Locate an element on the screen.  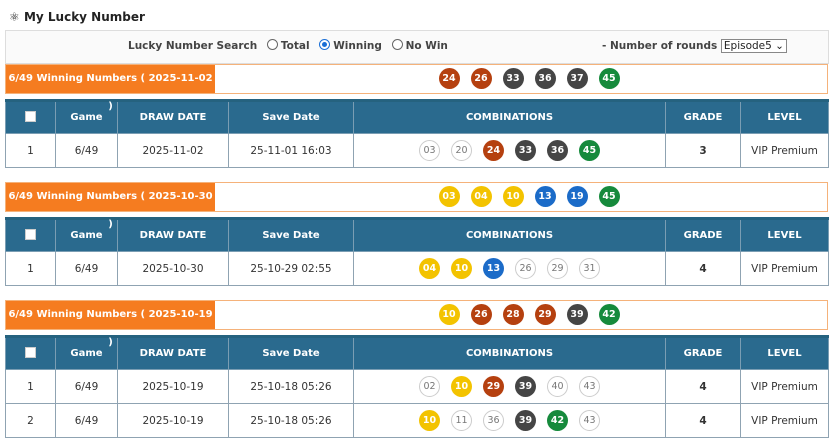
row-number: 2 is located at coordinates (30, 420).